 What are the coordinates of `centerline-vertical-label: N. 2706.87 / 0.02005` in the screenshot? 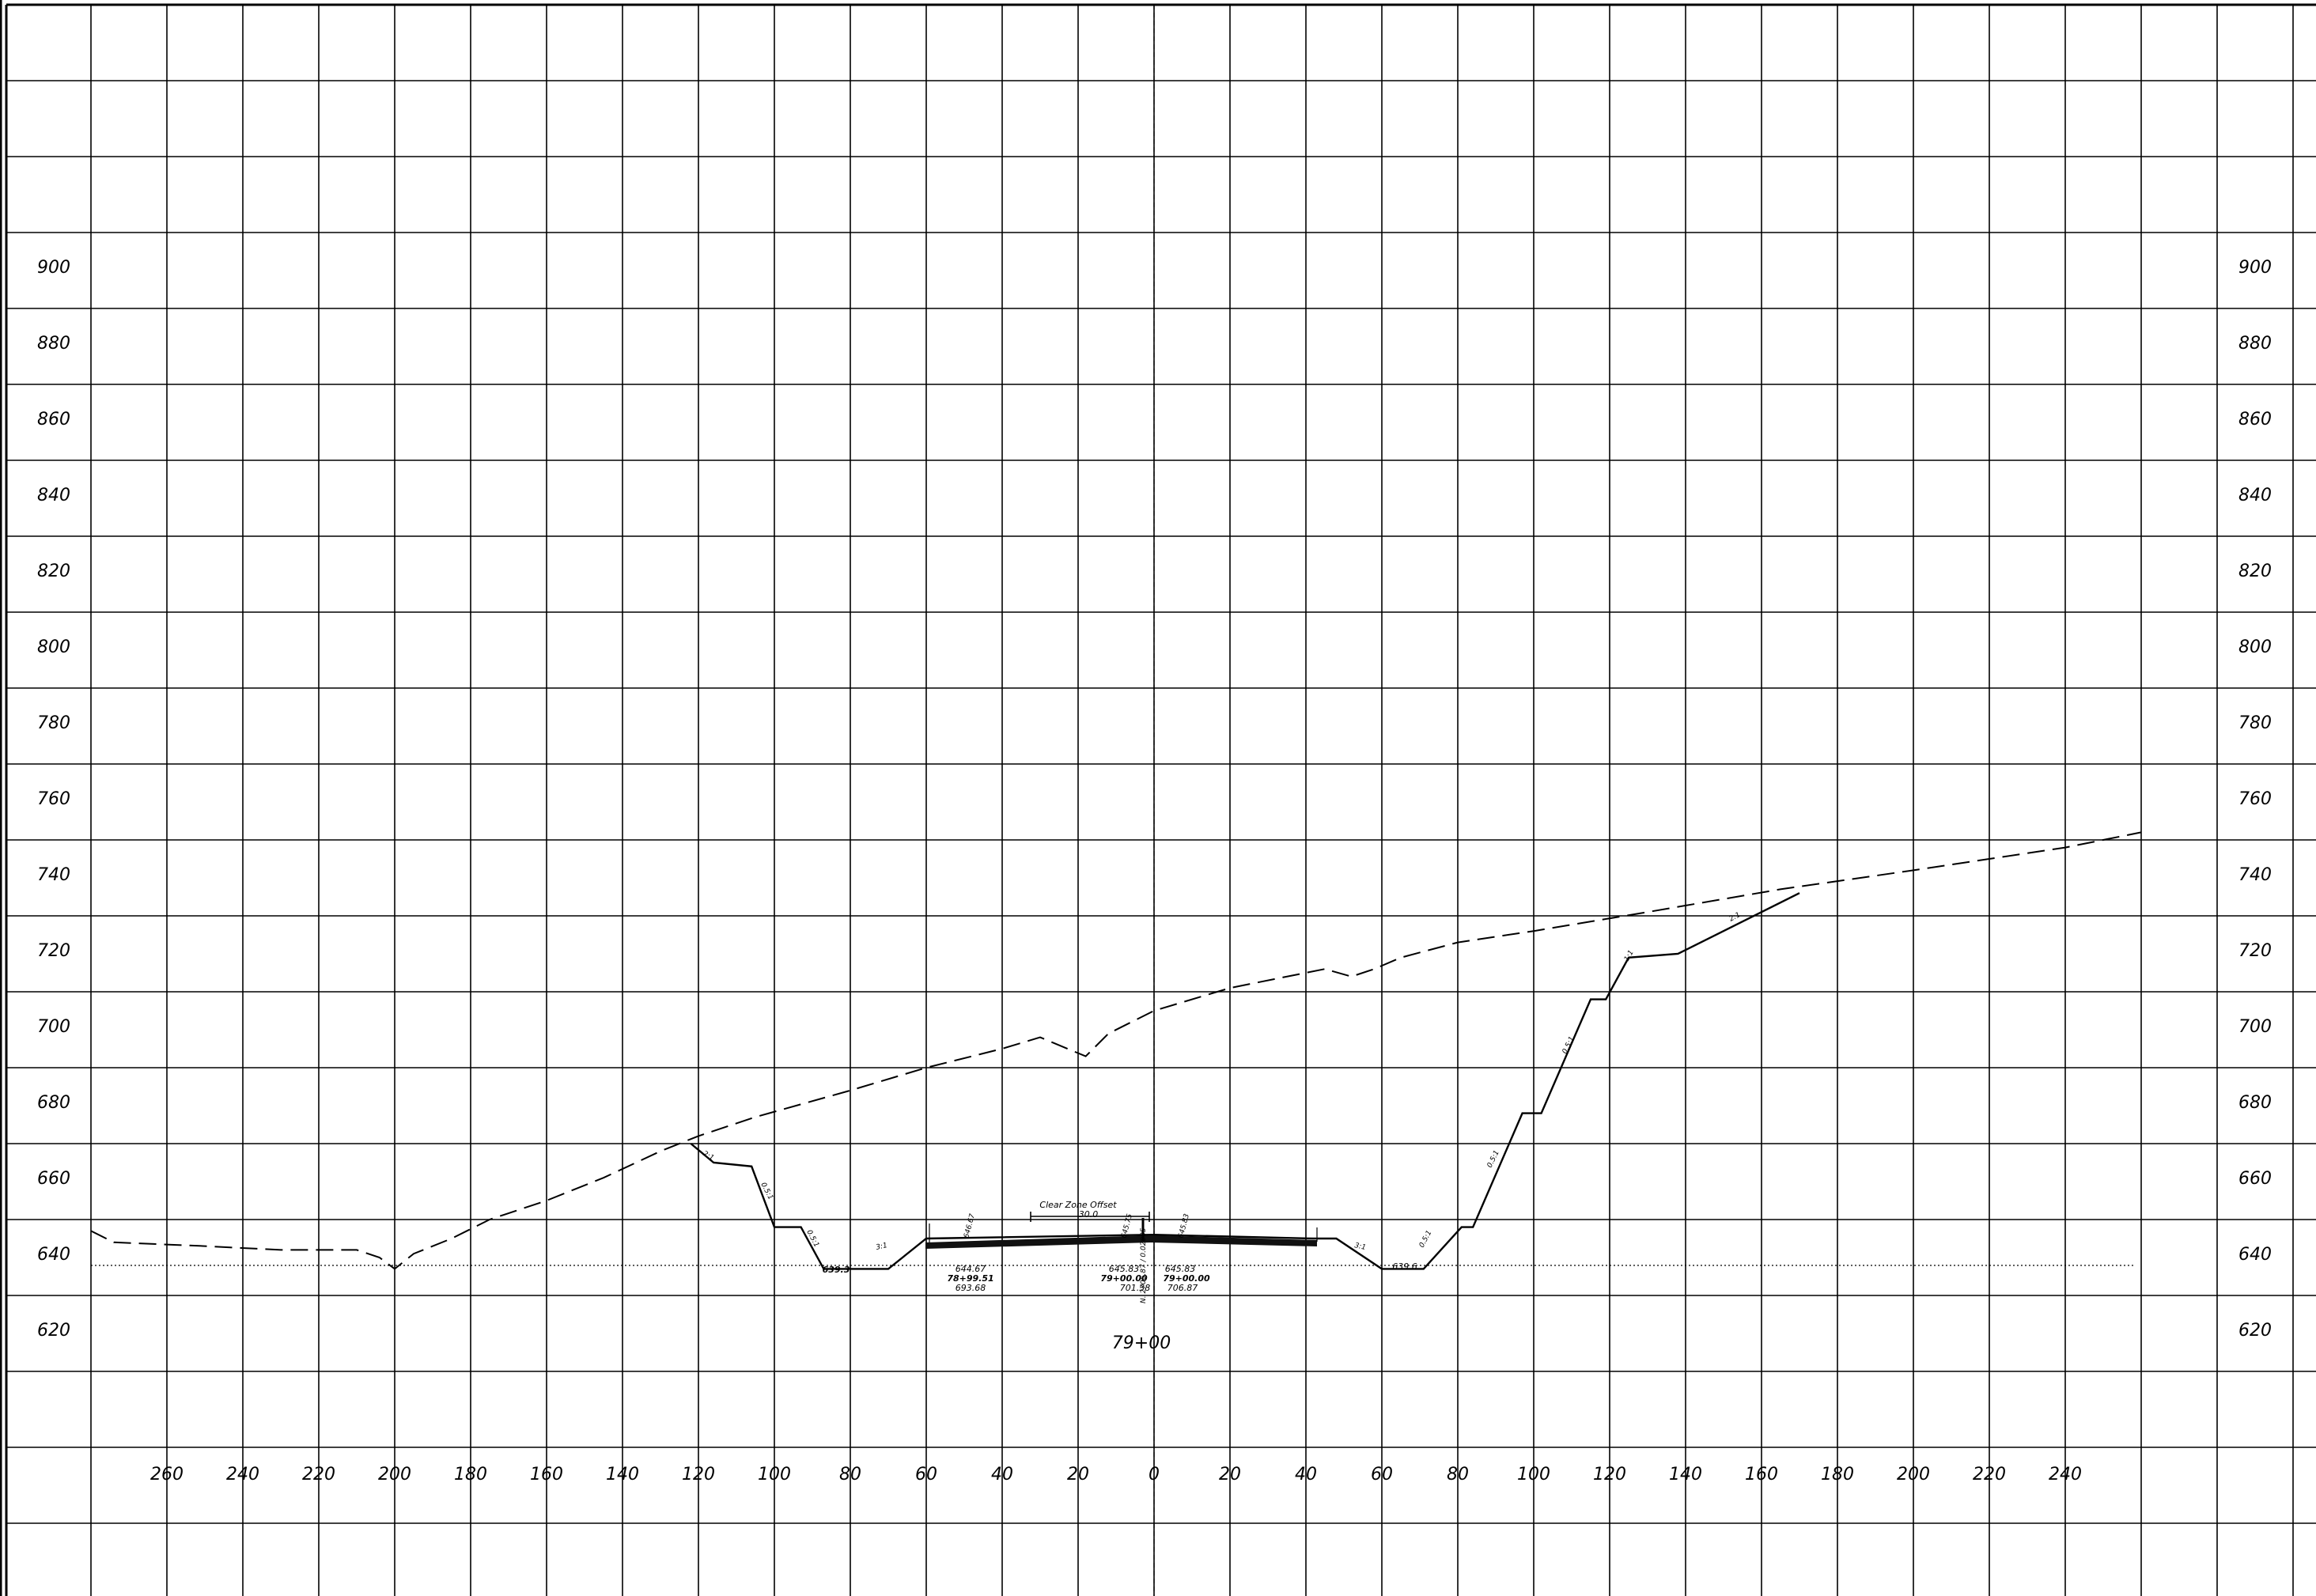 It's located at (1144, 1265).